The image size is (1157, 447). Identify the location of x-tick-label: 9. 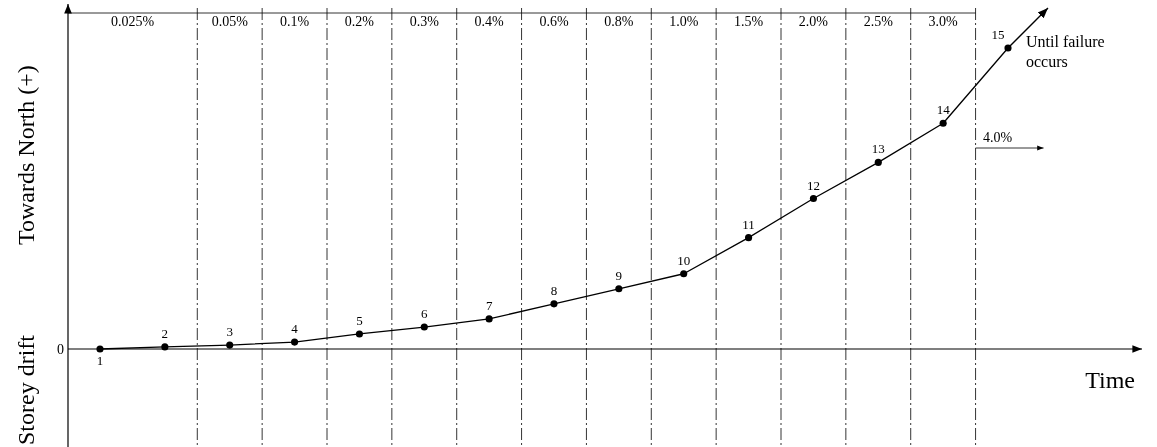
(619, 275).